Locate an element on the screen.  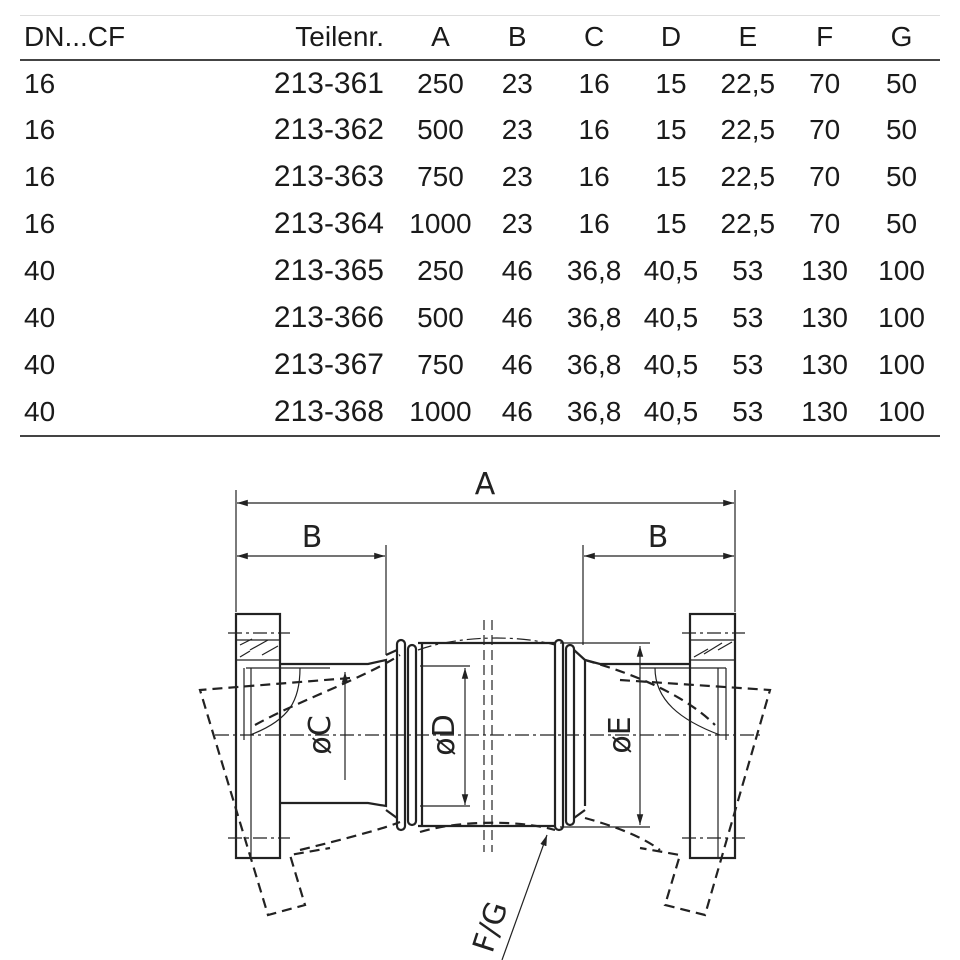
dimension-b-left: B is located at coordinates (311, 540).